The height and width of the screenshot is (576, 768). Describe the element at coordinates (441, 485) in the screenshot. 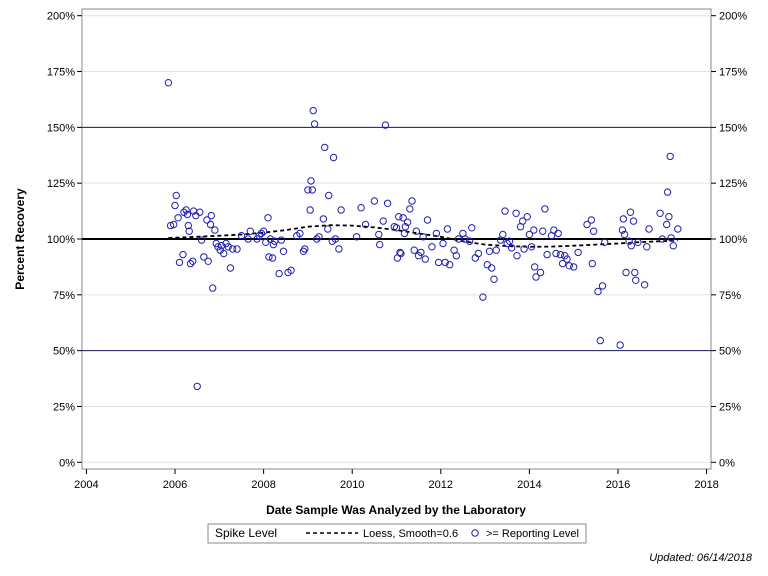

I see `x-tick-label: 2012` at that location.